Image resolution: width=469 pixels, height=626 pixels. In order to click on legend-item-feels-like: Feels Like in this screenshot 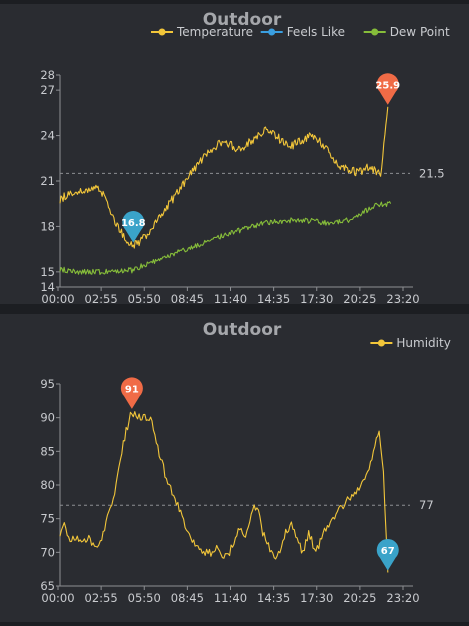, I will do `click(302, 32)`.